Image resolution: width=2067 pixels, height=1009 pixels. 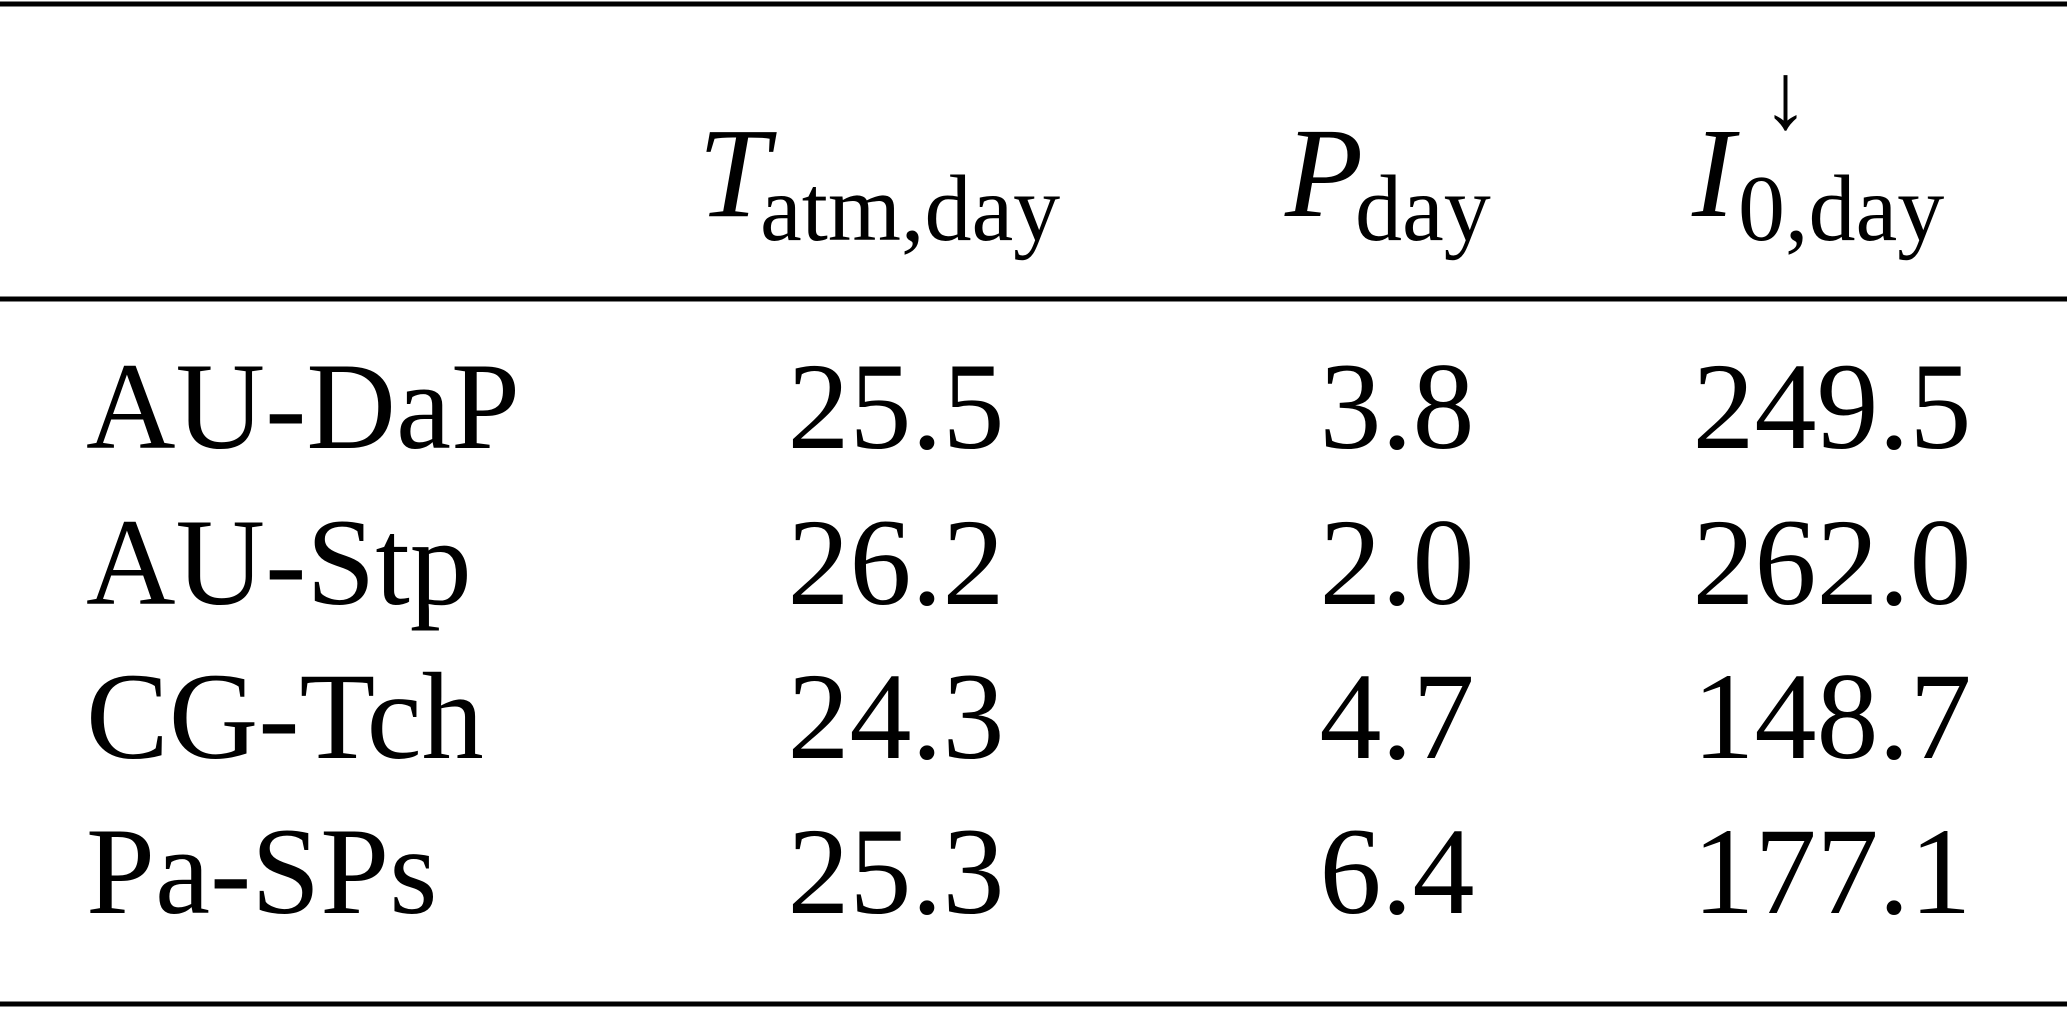 What do you see at coordinates (1841, 209) in the screenshot?
I see `header-subscript: 0,day` at bounding box center [1841, 209].